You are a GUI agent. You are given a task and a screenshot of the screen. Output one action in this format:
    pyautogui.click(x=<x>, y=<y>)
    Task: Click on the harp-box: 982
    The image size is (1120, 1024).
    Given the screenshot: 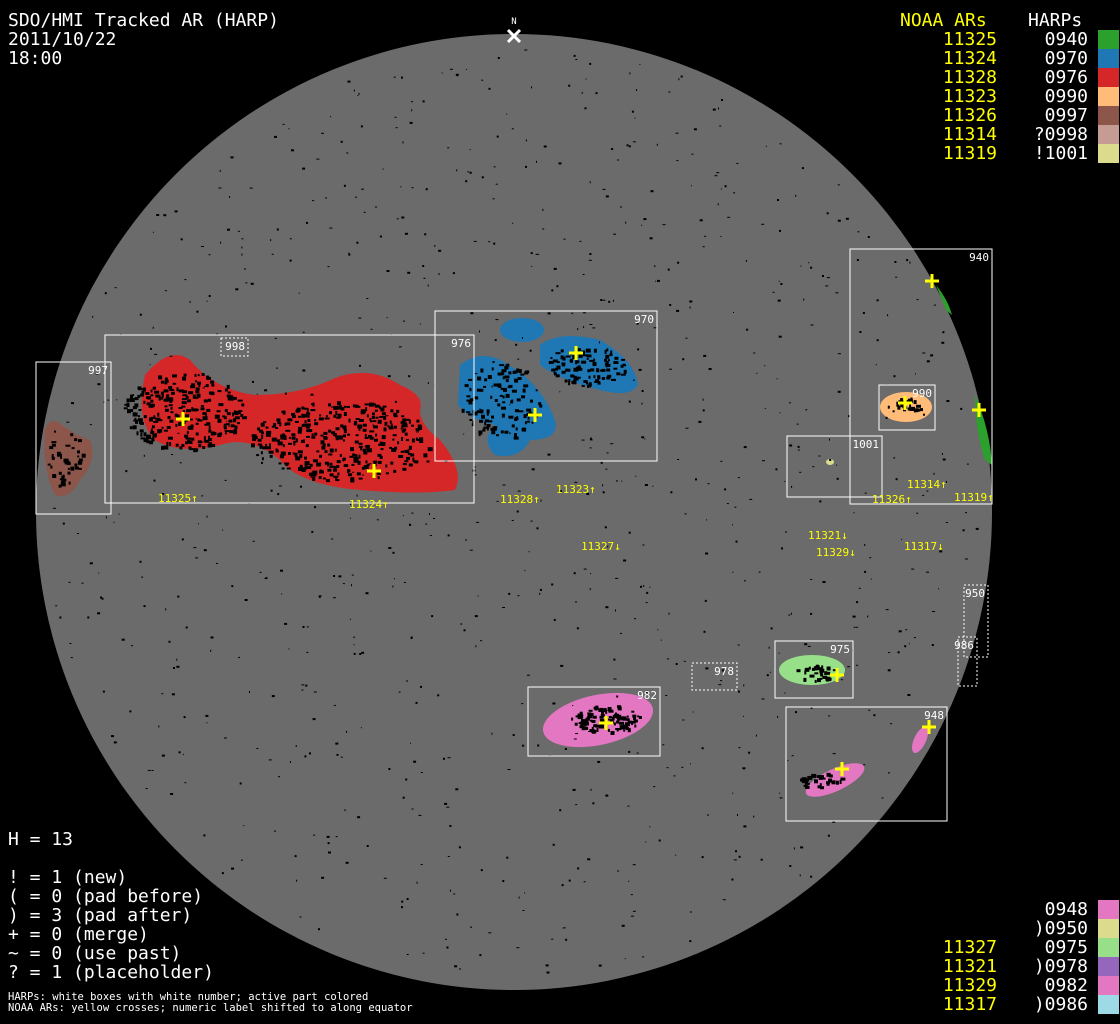 What is the action you would take?
    pyautogui.click(x=594, y=721)
    